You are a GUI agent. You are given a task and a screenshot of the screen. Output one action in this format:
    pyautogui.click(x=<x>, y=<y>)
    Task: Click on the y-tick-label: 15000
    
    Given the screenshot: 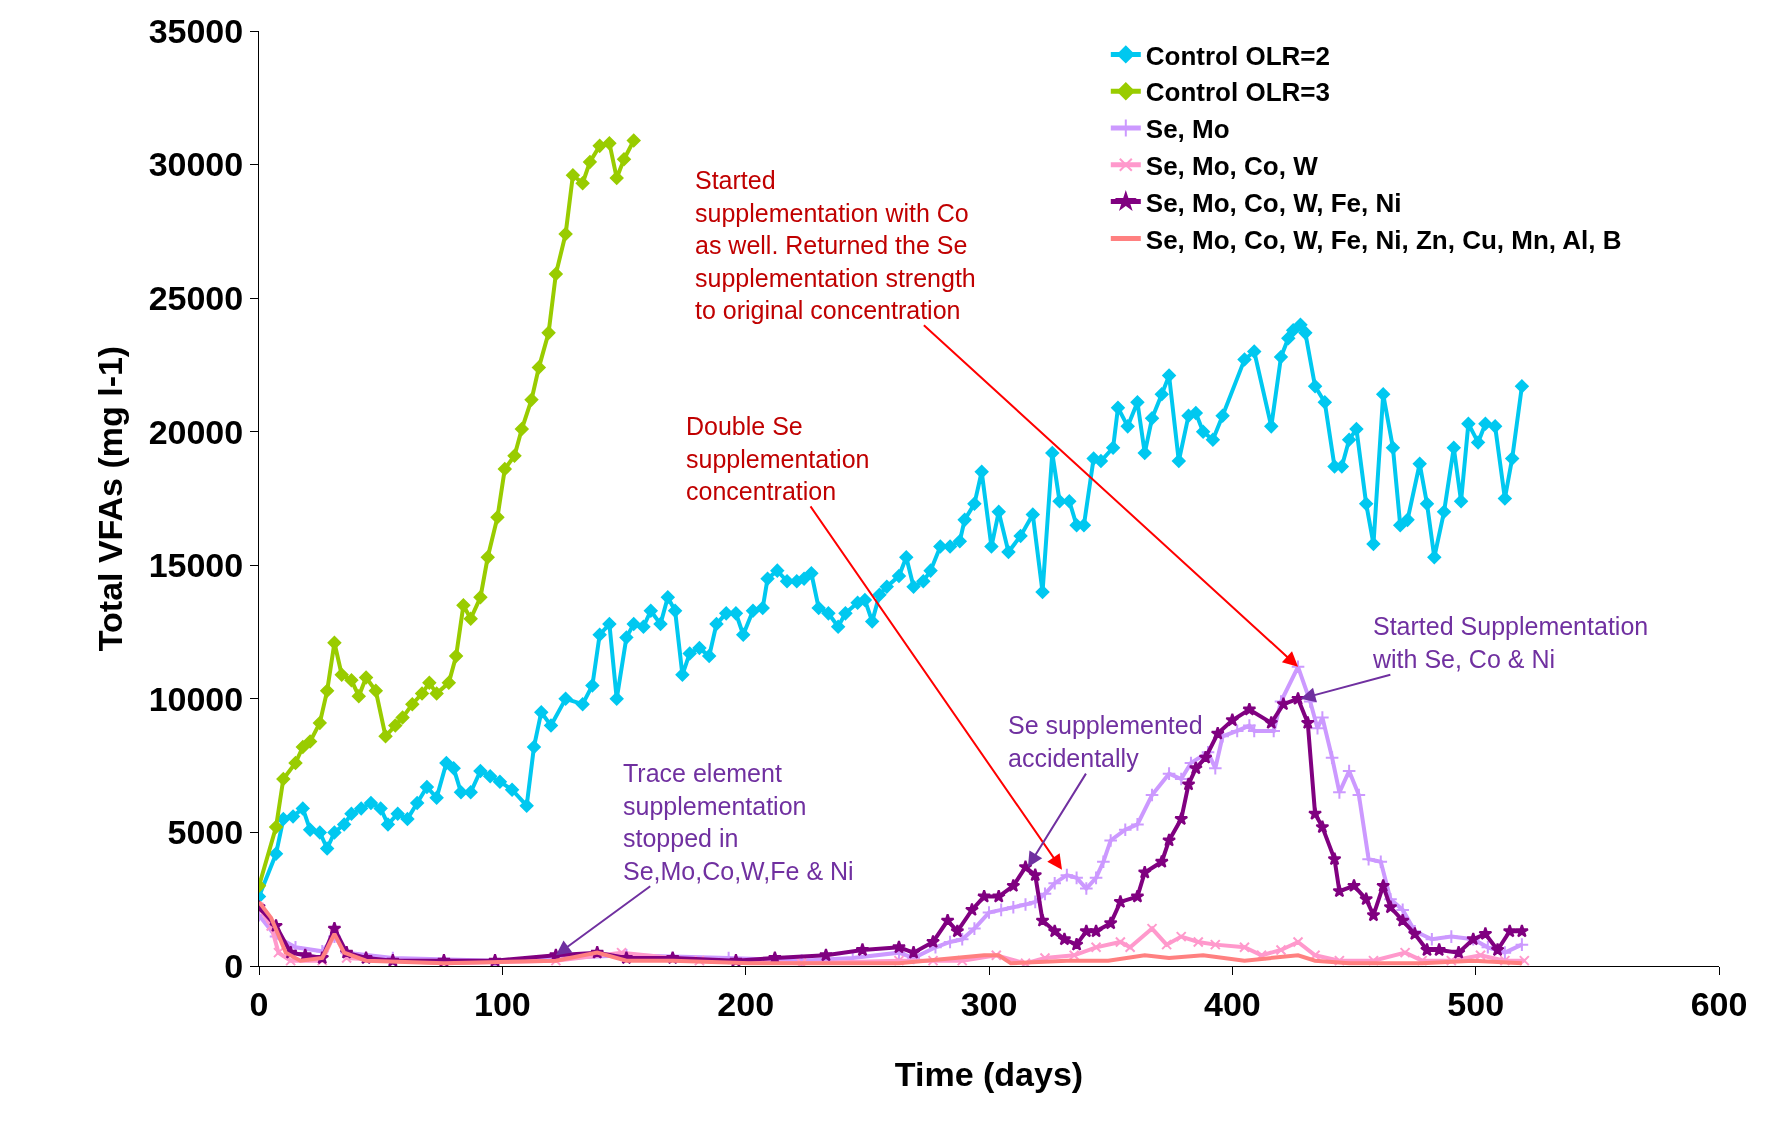 What is the action you would take?
    pyautogui.click(x=196, y=565)
    